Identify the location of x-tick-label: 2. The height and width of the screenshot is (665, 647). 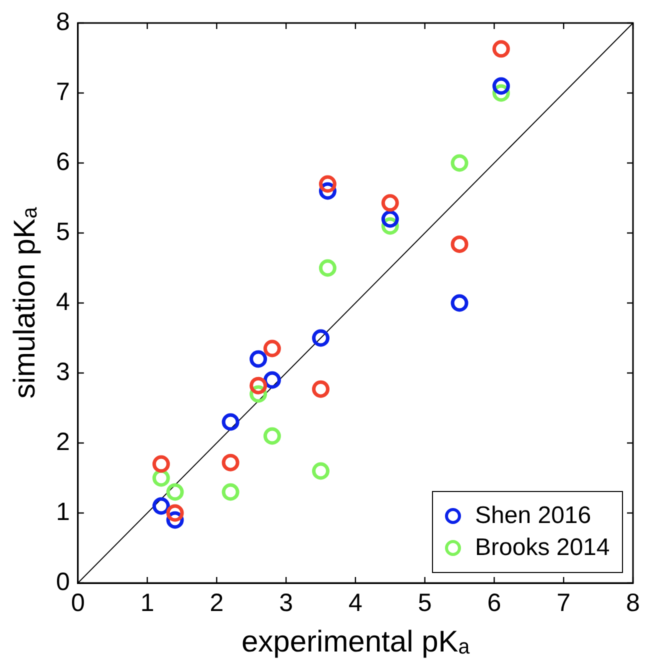
(217, 602).